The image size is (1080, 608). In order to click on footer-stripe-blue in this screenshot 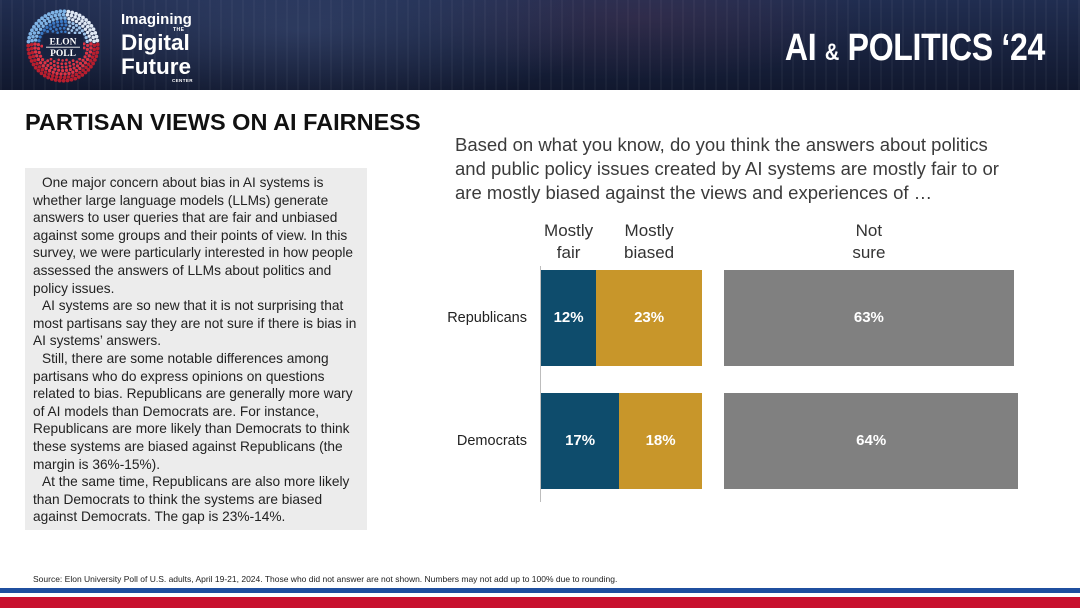, I will do `click(540, 590)`.